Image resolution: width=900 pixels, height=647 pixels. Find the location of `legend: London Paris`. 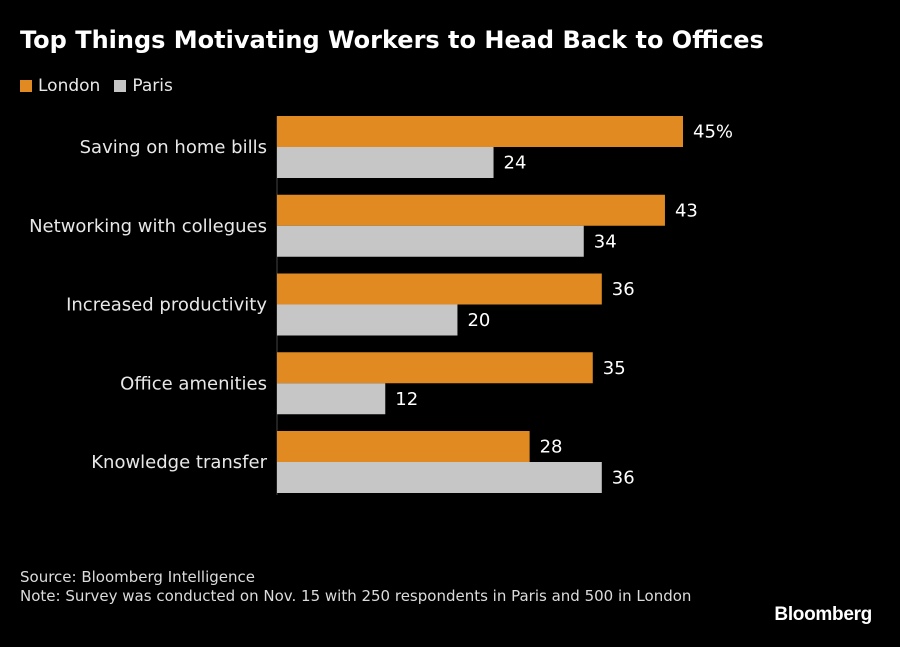

legend: London Paris is located at coordinates (103, 86).